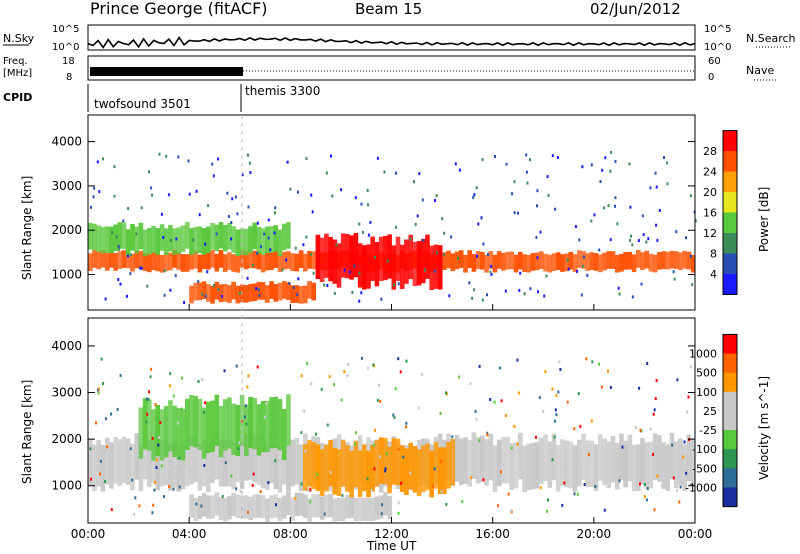  Describe the element at coordinates (66, 186) in the screenshot. I see `y-tick-label: 3000` at that location.